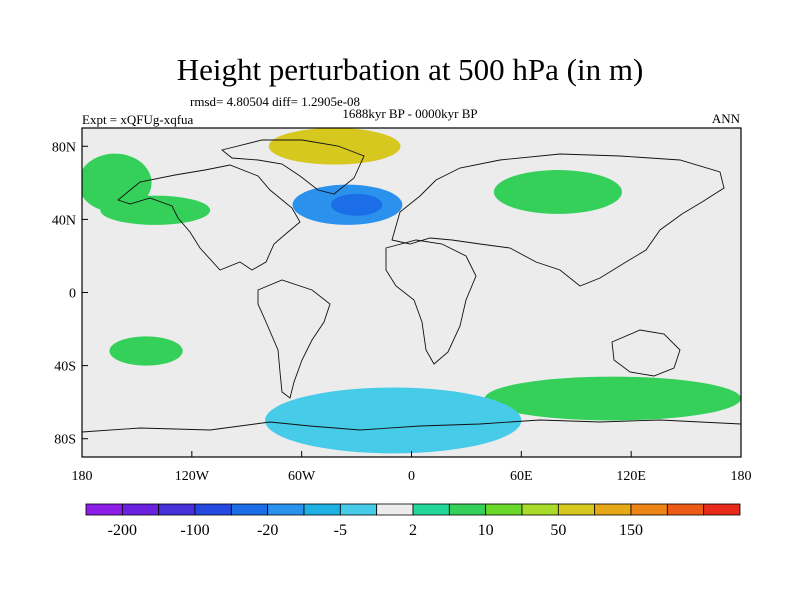 The height and width of the screenshot is (600, 800). Describe the element at coordinates (558, 530) in the screenshot. I see `colorbar-label-7: 50` at that location.